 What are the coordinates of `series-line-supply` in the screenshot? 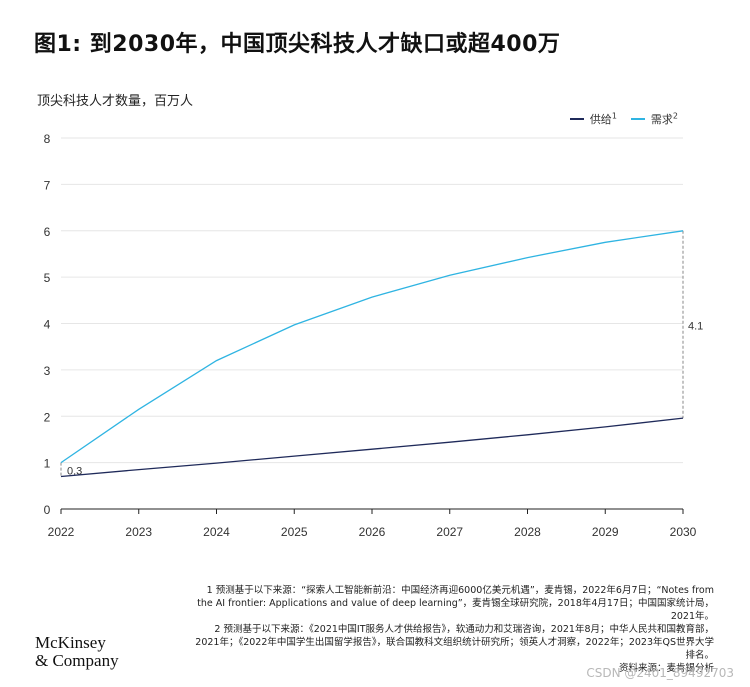 It's located at (372, 447).